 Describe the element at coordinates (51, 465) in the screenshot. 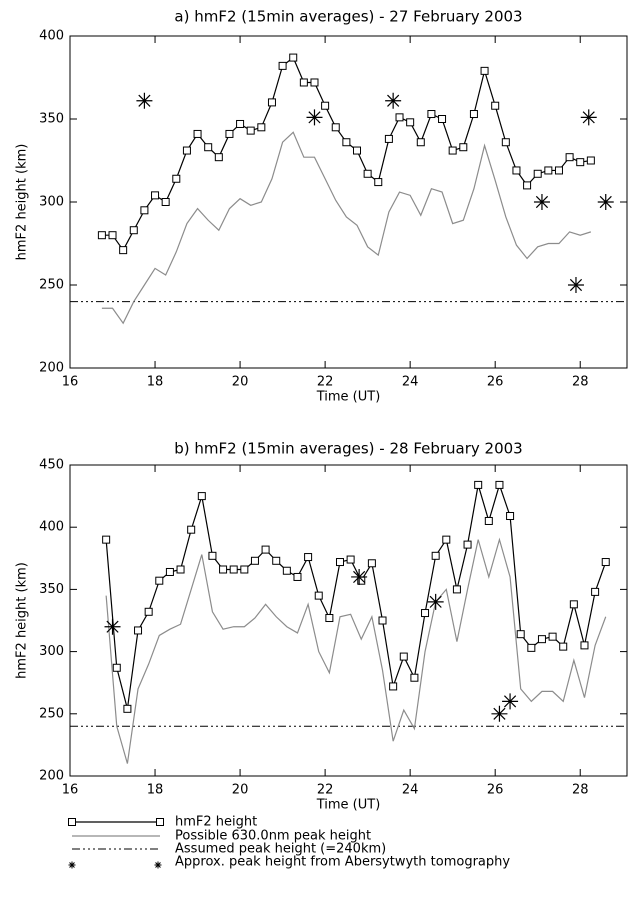

I see `y-tick-label: 450` at that location.